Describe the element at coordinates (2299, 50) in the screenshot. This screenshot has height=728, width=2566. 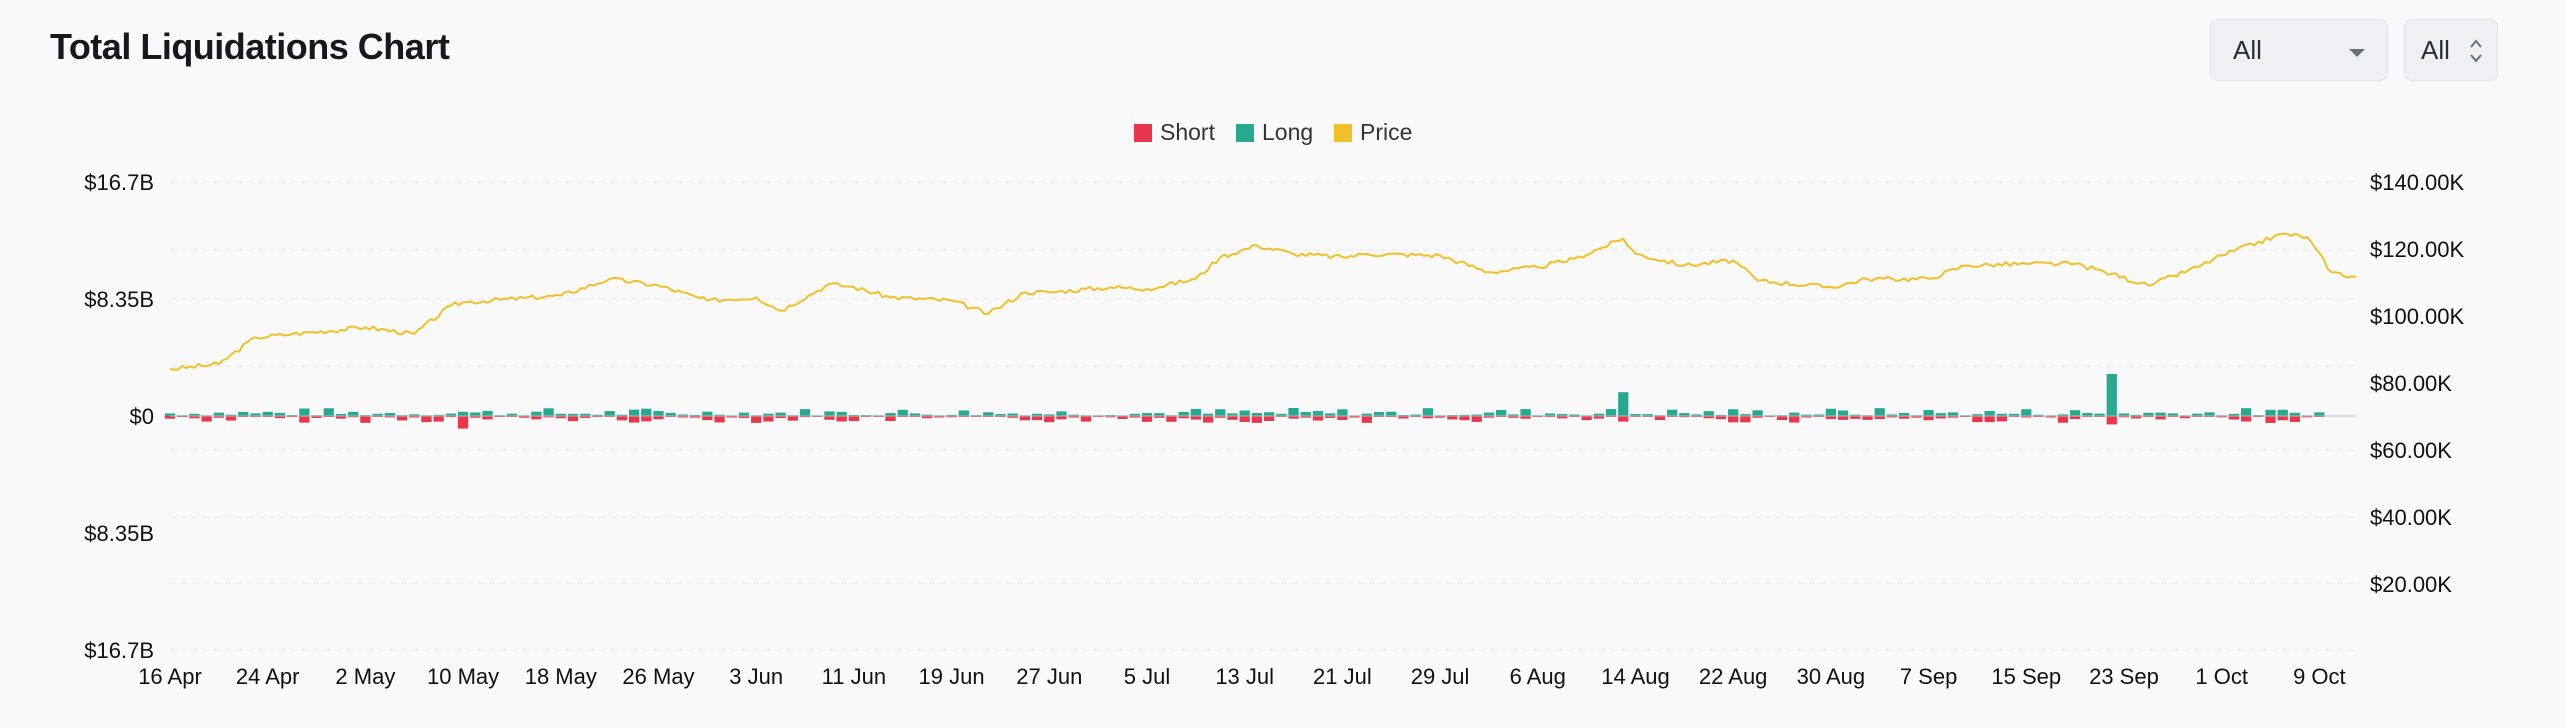
I see `range-select: All` at that location.